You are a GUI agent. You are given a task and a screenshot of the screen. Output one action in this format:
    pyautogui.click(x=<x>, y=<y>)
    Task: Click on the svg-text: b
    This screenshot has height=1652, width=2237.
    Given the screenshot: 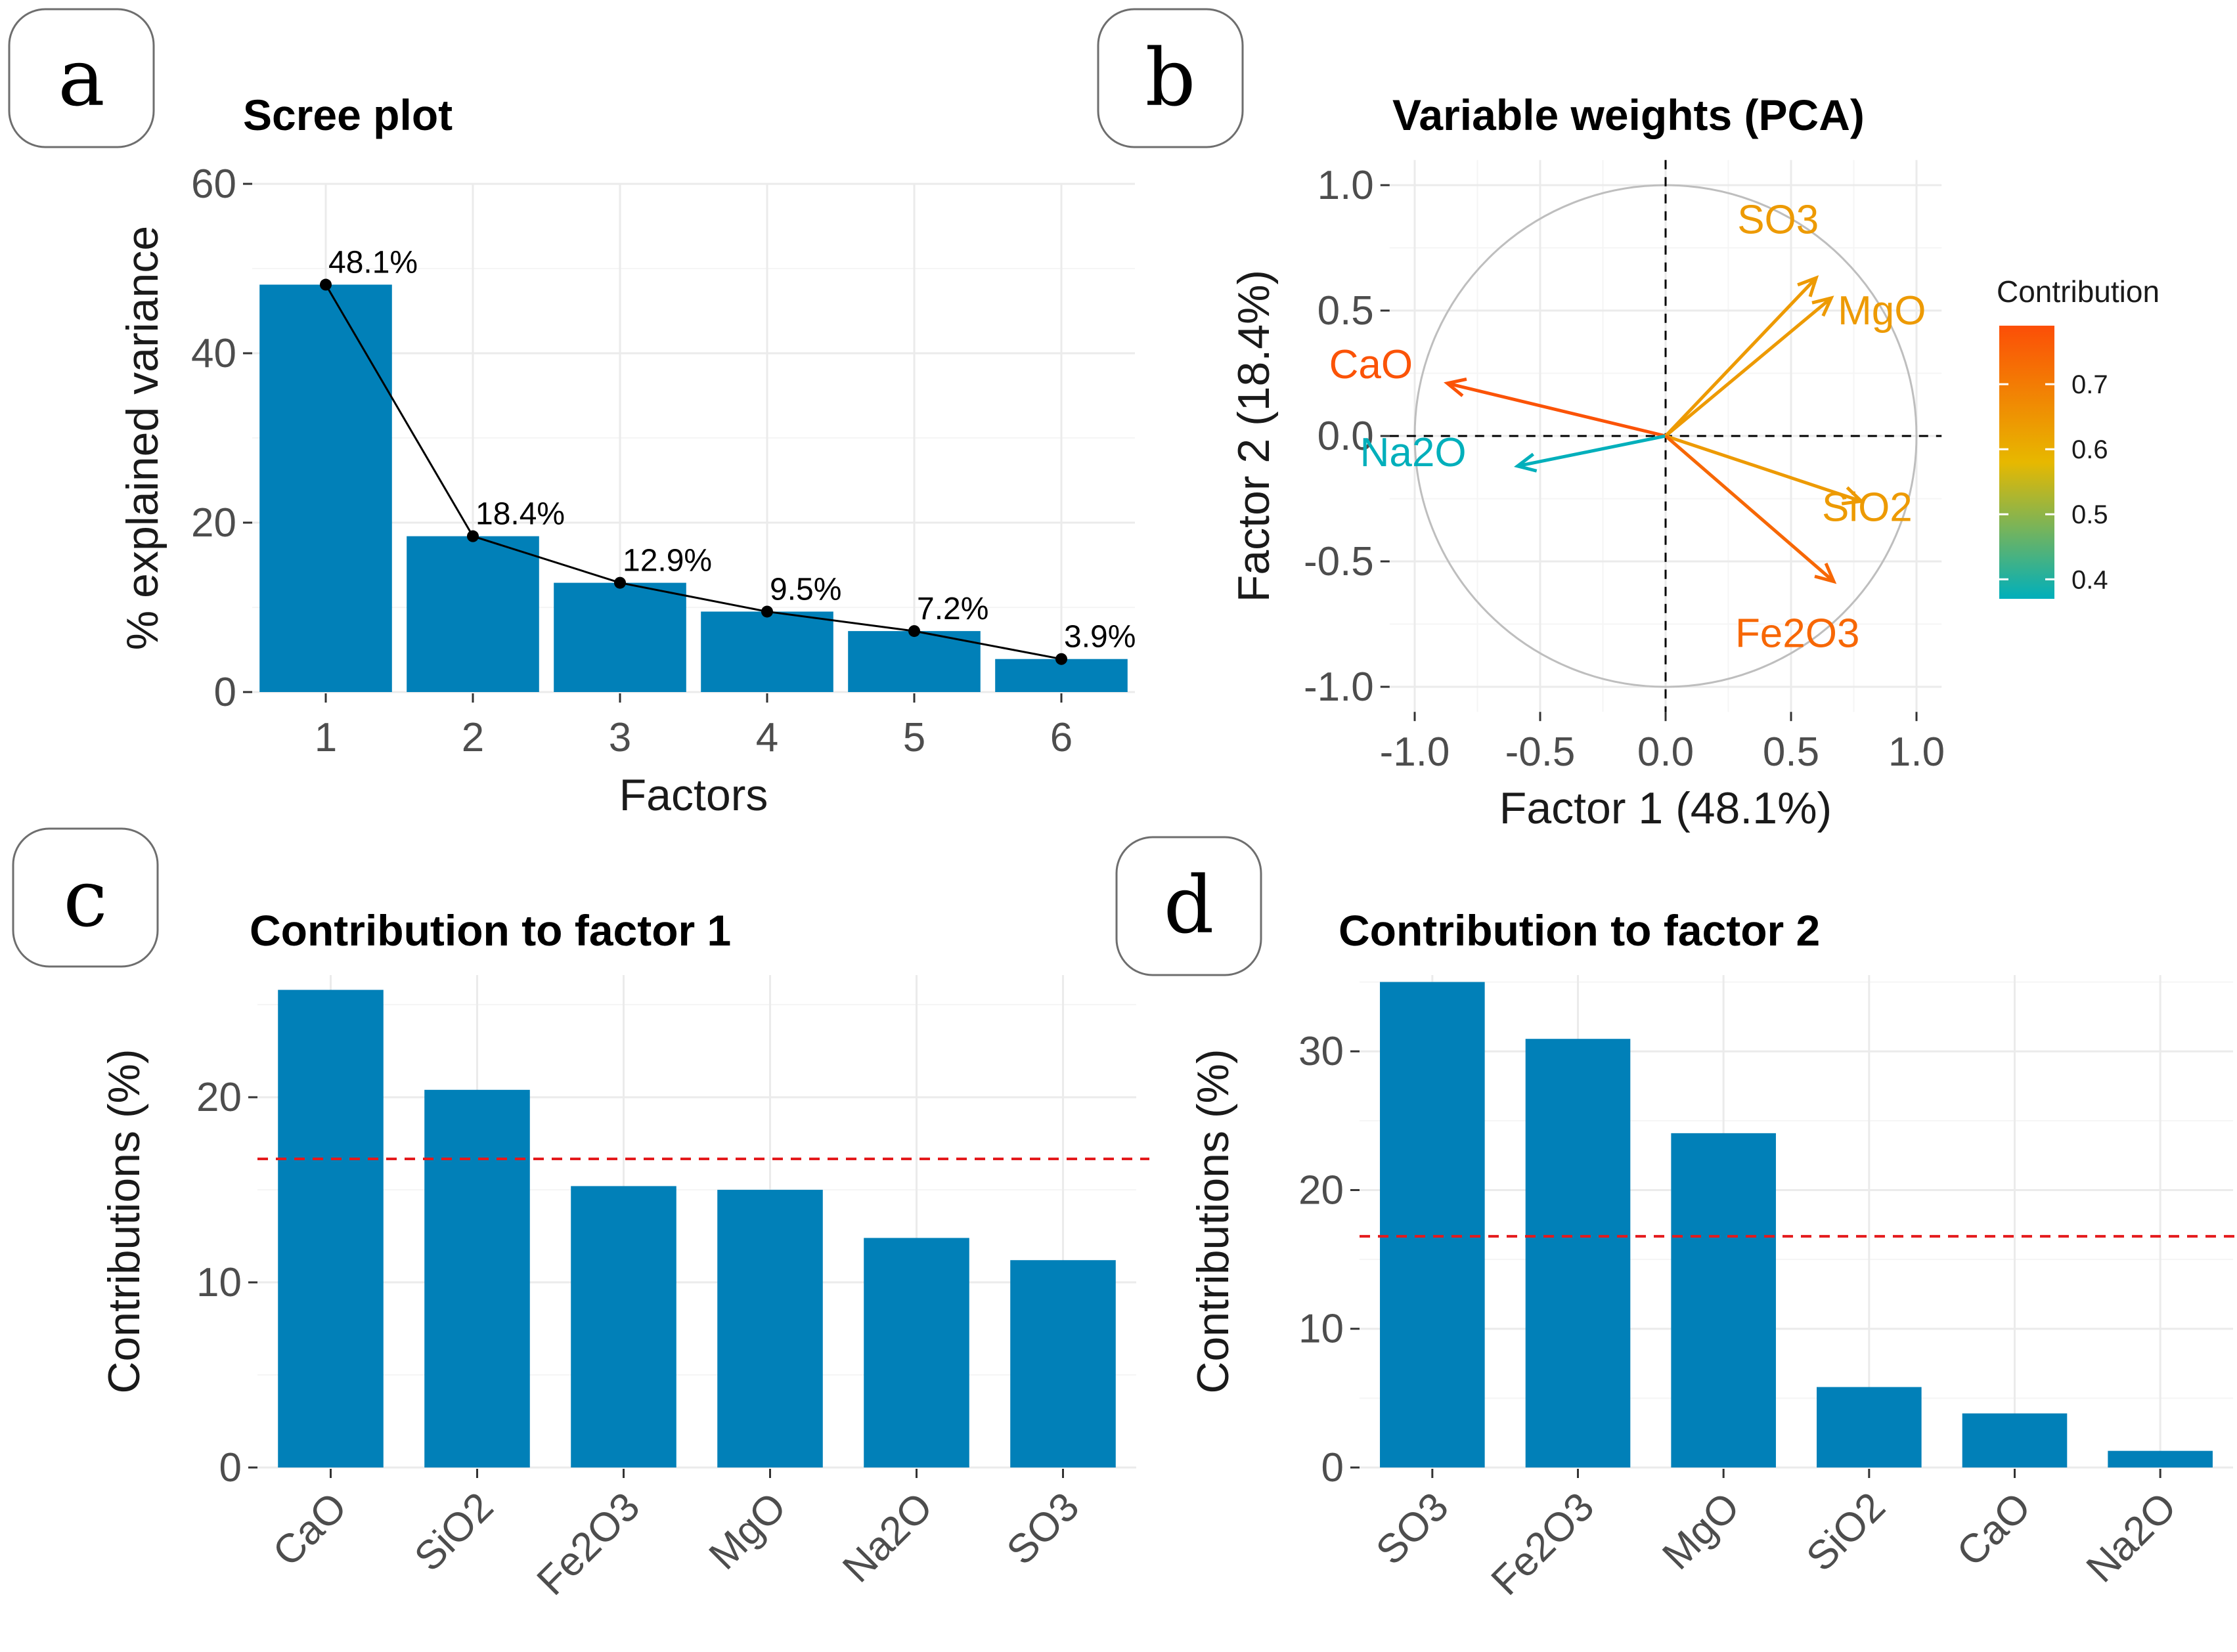 What is the action you would take?
    pyautogui.click(x=1170, y=78)
    